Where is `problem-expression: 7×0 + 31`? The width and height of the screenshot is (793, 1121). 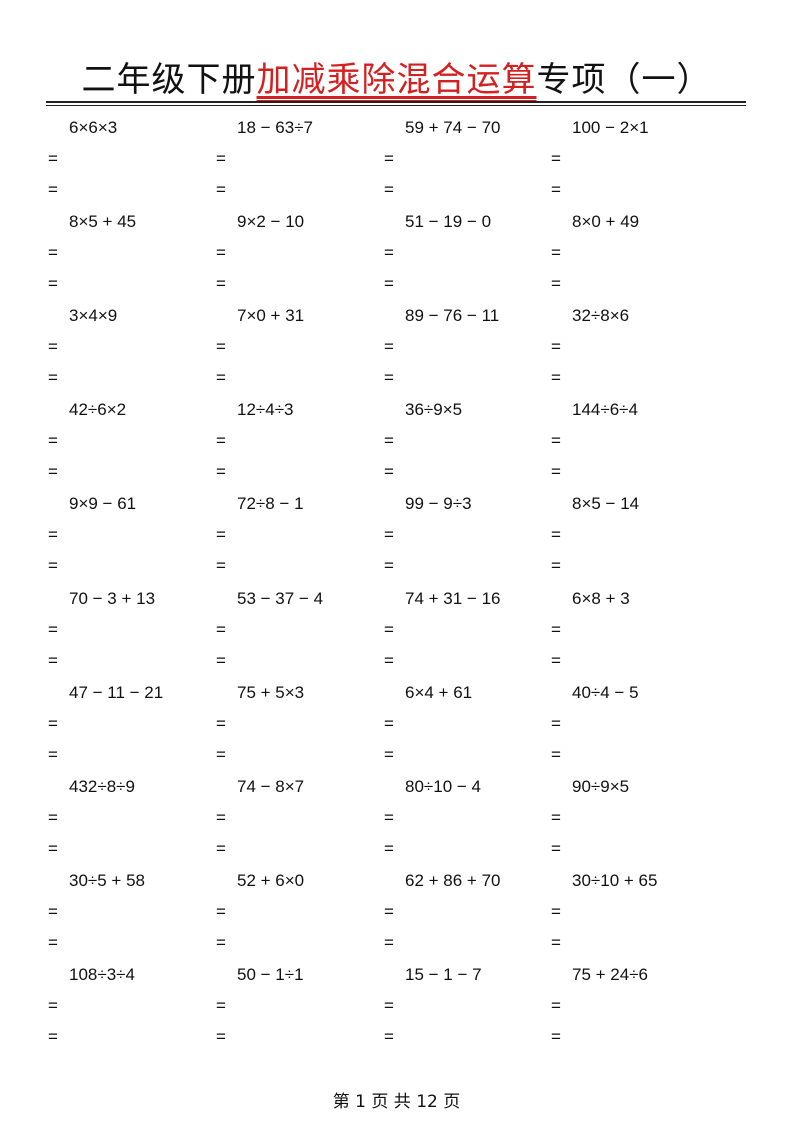 problem-expression: 7×0 + 31 is located at coordinates (271, 316).